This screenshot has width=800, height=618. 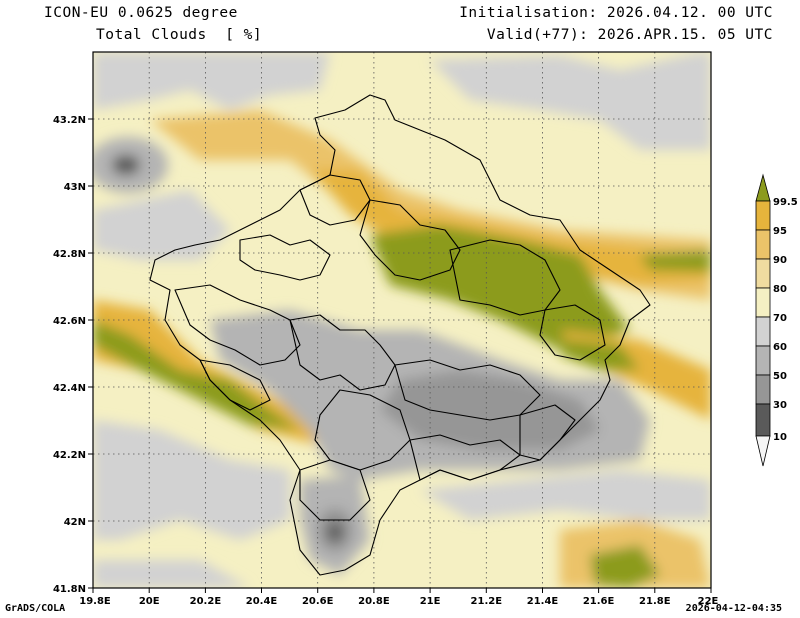 I want to click on parameter-title: Total Clouds [ %], so click(x=179, y=35).